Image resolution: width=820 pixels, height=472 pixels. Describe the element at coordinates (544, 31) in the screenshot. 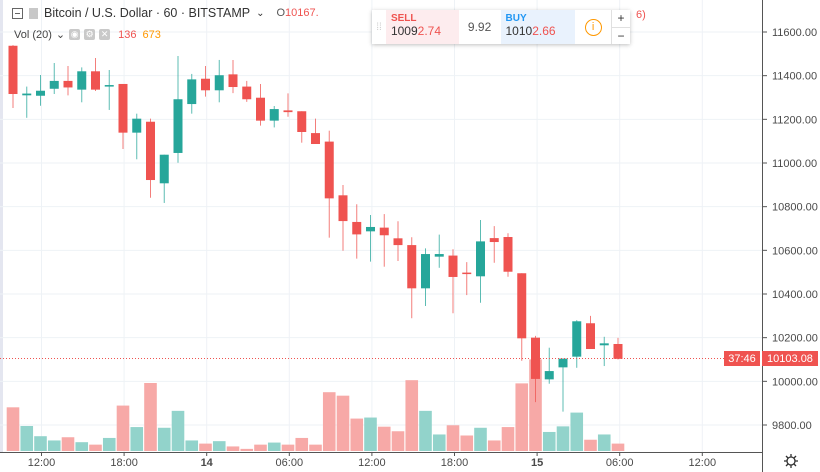

I see `buy-price-hi: 2.66` at that location.